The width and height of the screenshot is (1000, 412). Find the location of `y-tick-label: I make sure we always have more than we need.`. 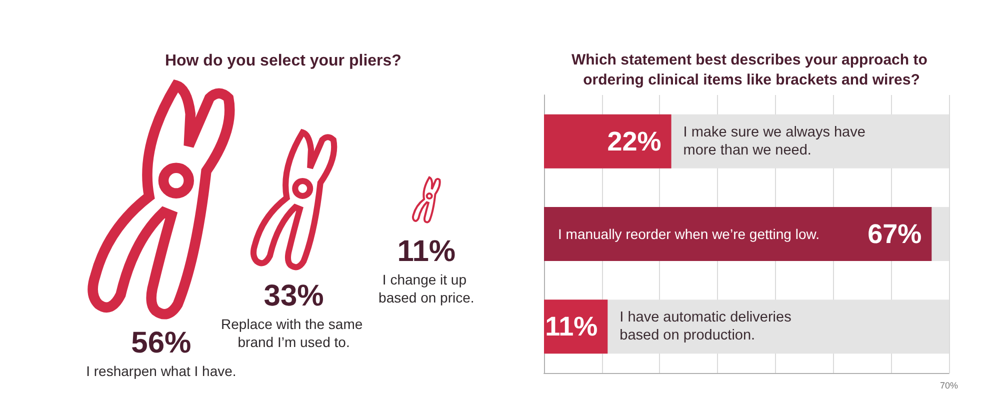

y-tick-label: I make sure we always have more than we need. is located at coordinates (776, 141).